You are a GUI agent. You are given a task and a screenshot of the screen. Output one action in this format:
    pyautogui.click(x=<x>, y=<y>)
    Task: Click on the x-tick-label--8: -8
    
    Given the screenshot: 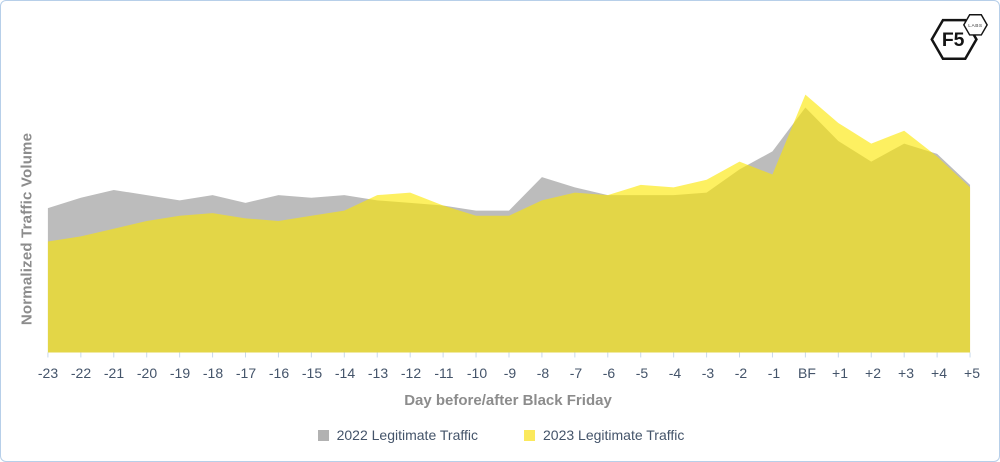 What is the action you would take?
    pyautogui.click(x=543, y=373)
    